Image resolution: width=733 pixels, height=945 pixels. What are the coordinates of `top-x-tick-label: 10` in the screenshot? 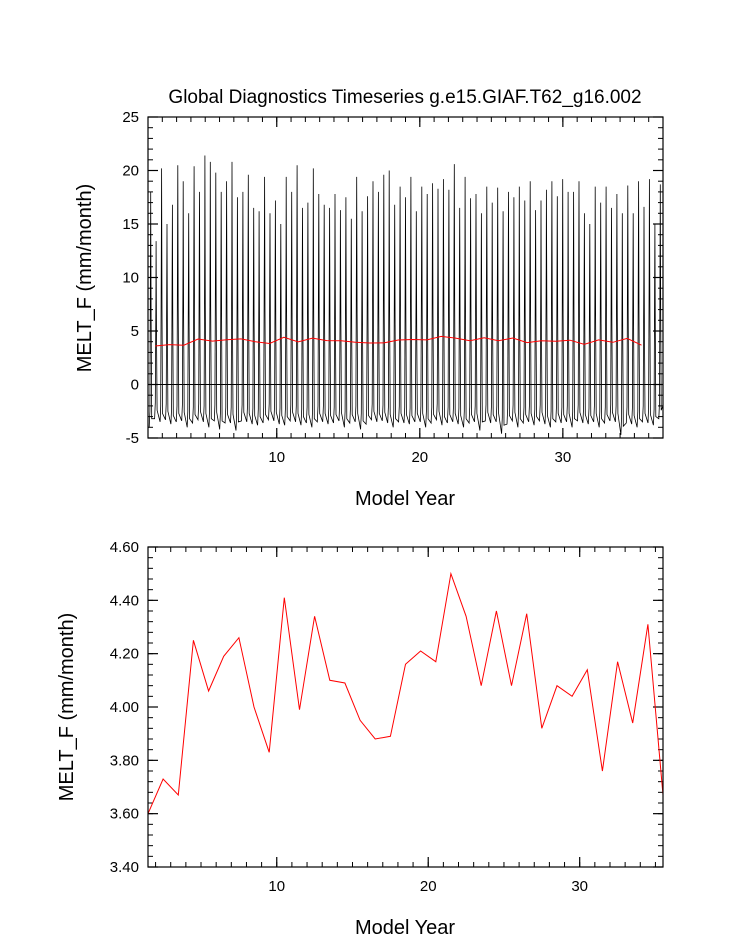 It's located at (276, 457).